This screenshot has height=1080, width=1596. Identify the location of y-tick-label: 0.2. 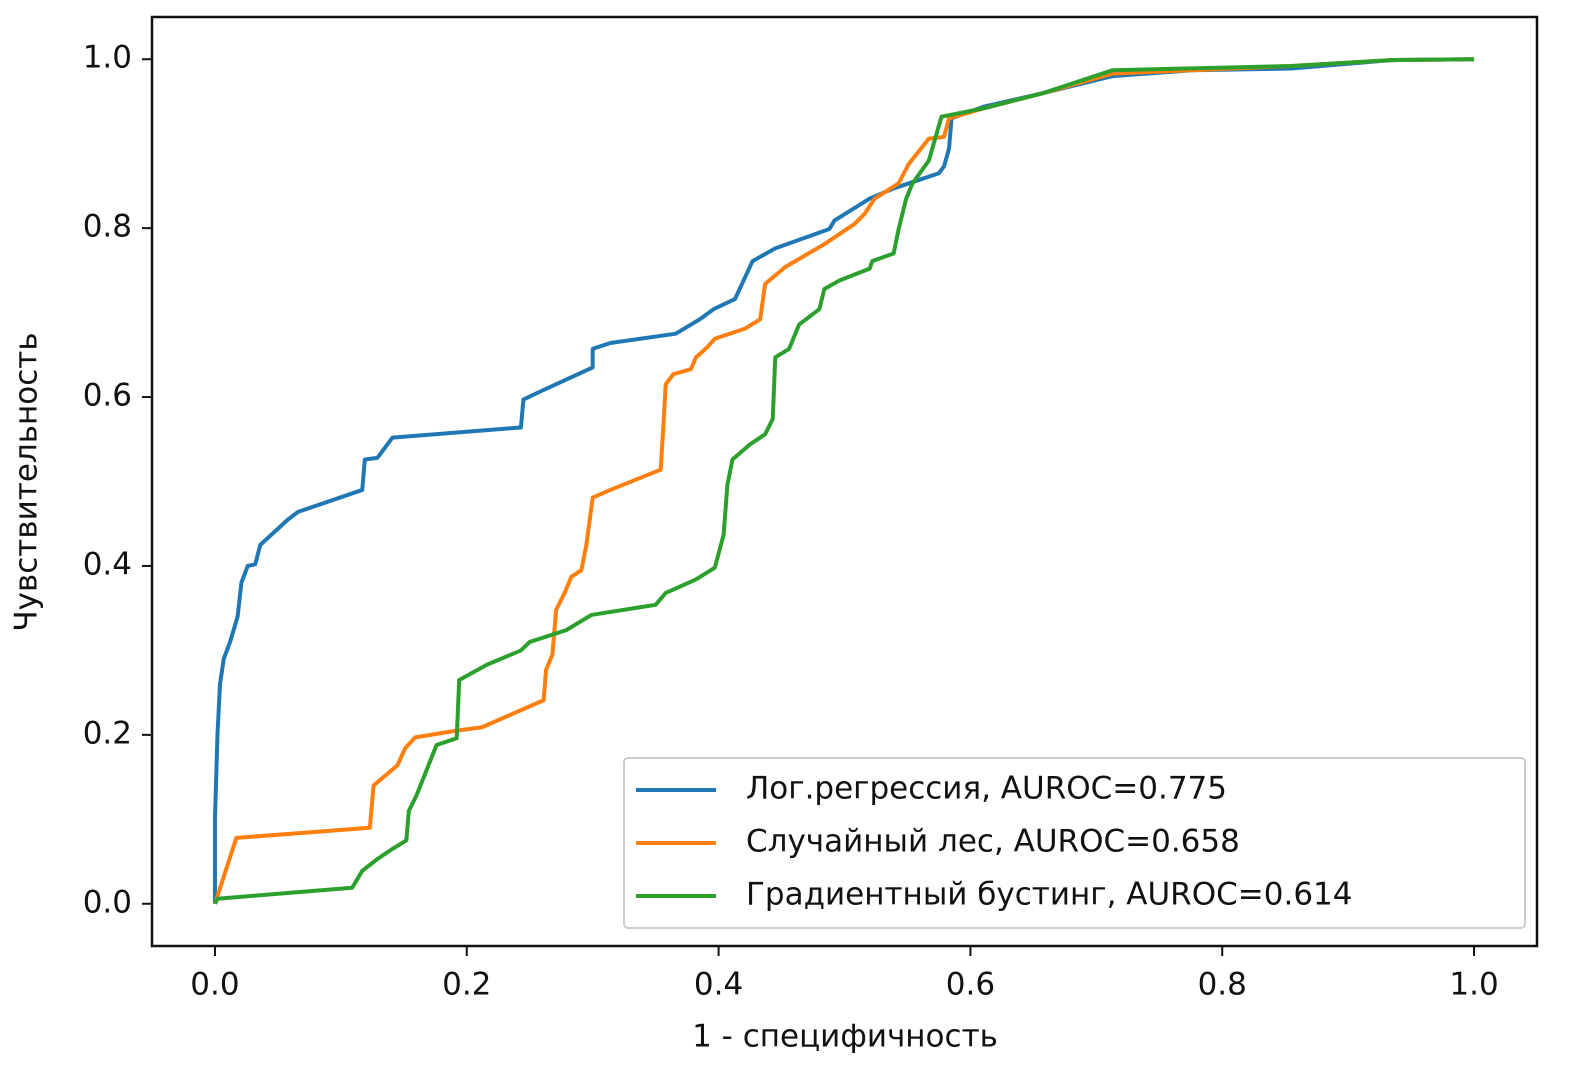
(107, 733).